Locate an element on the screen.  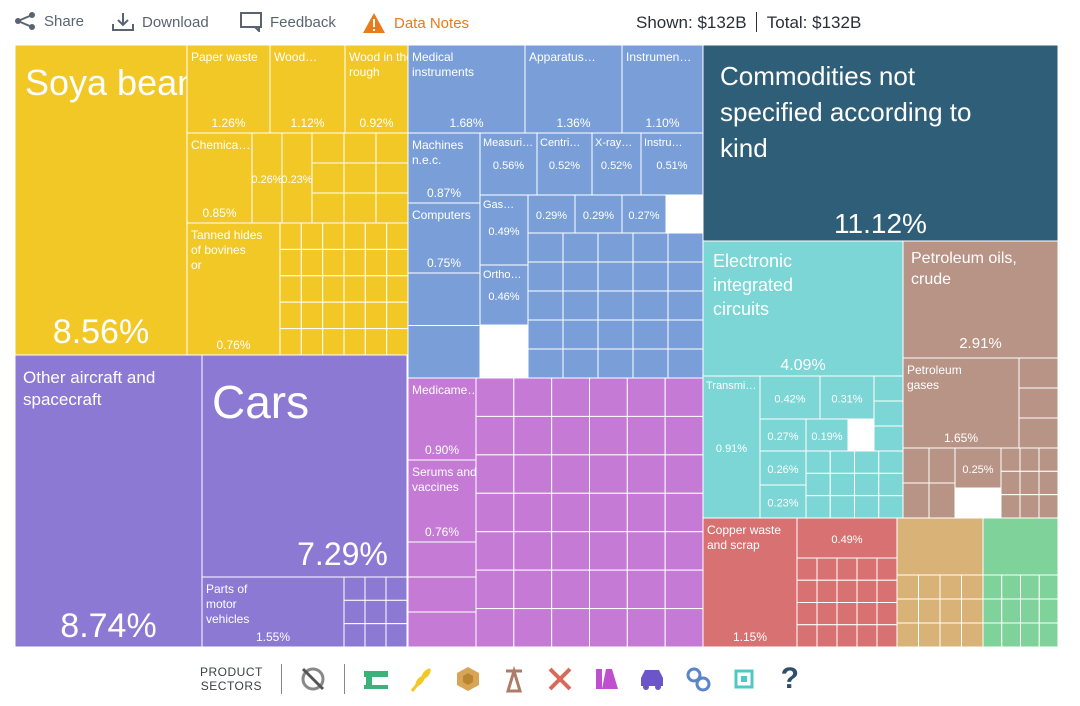
chemicals-icon is located at coordinates (606, 679).